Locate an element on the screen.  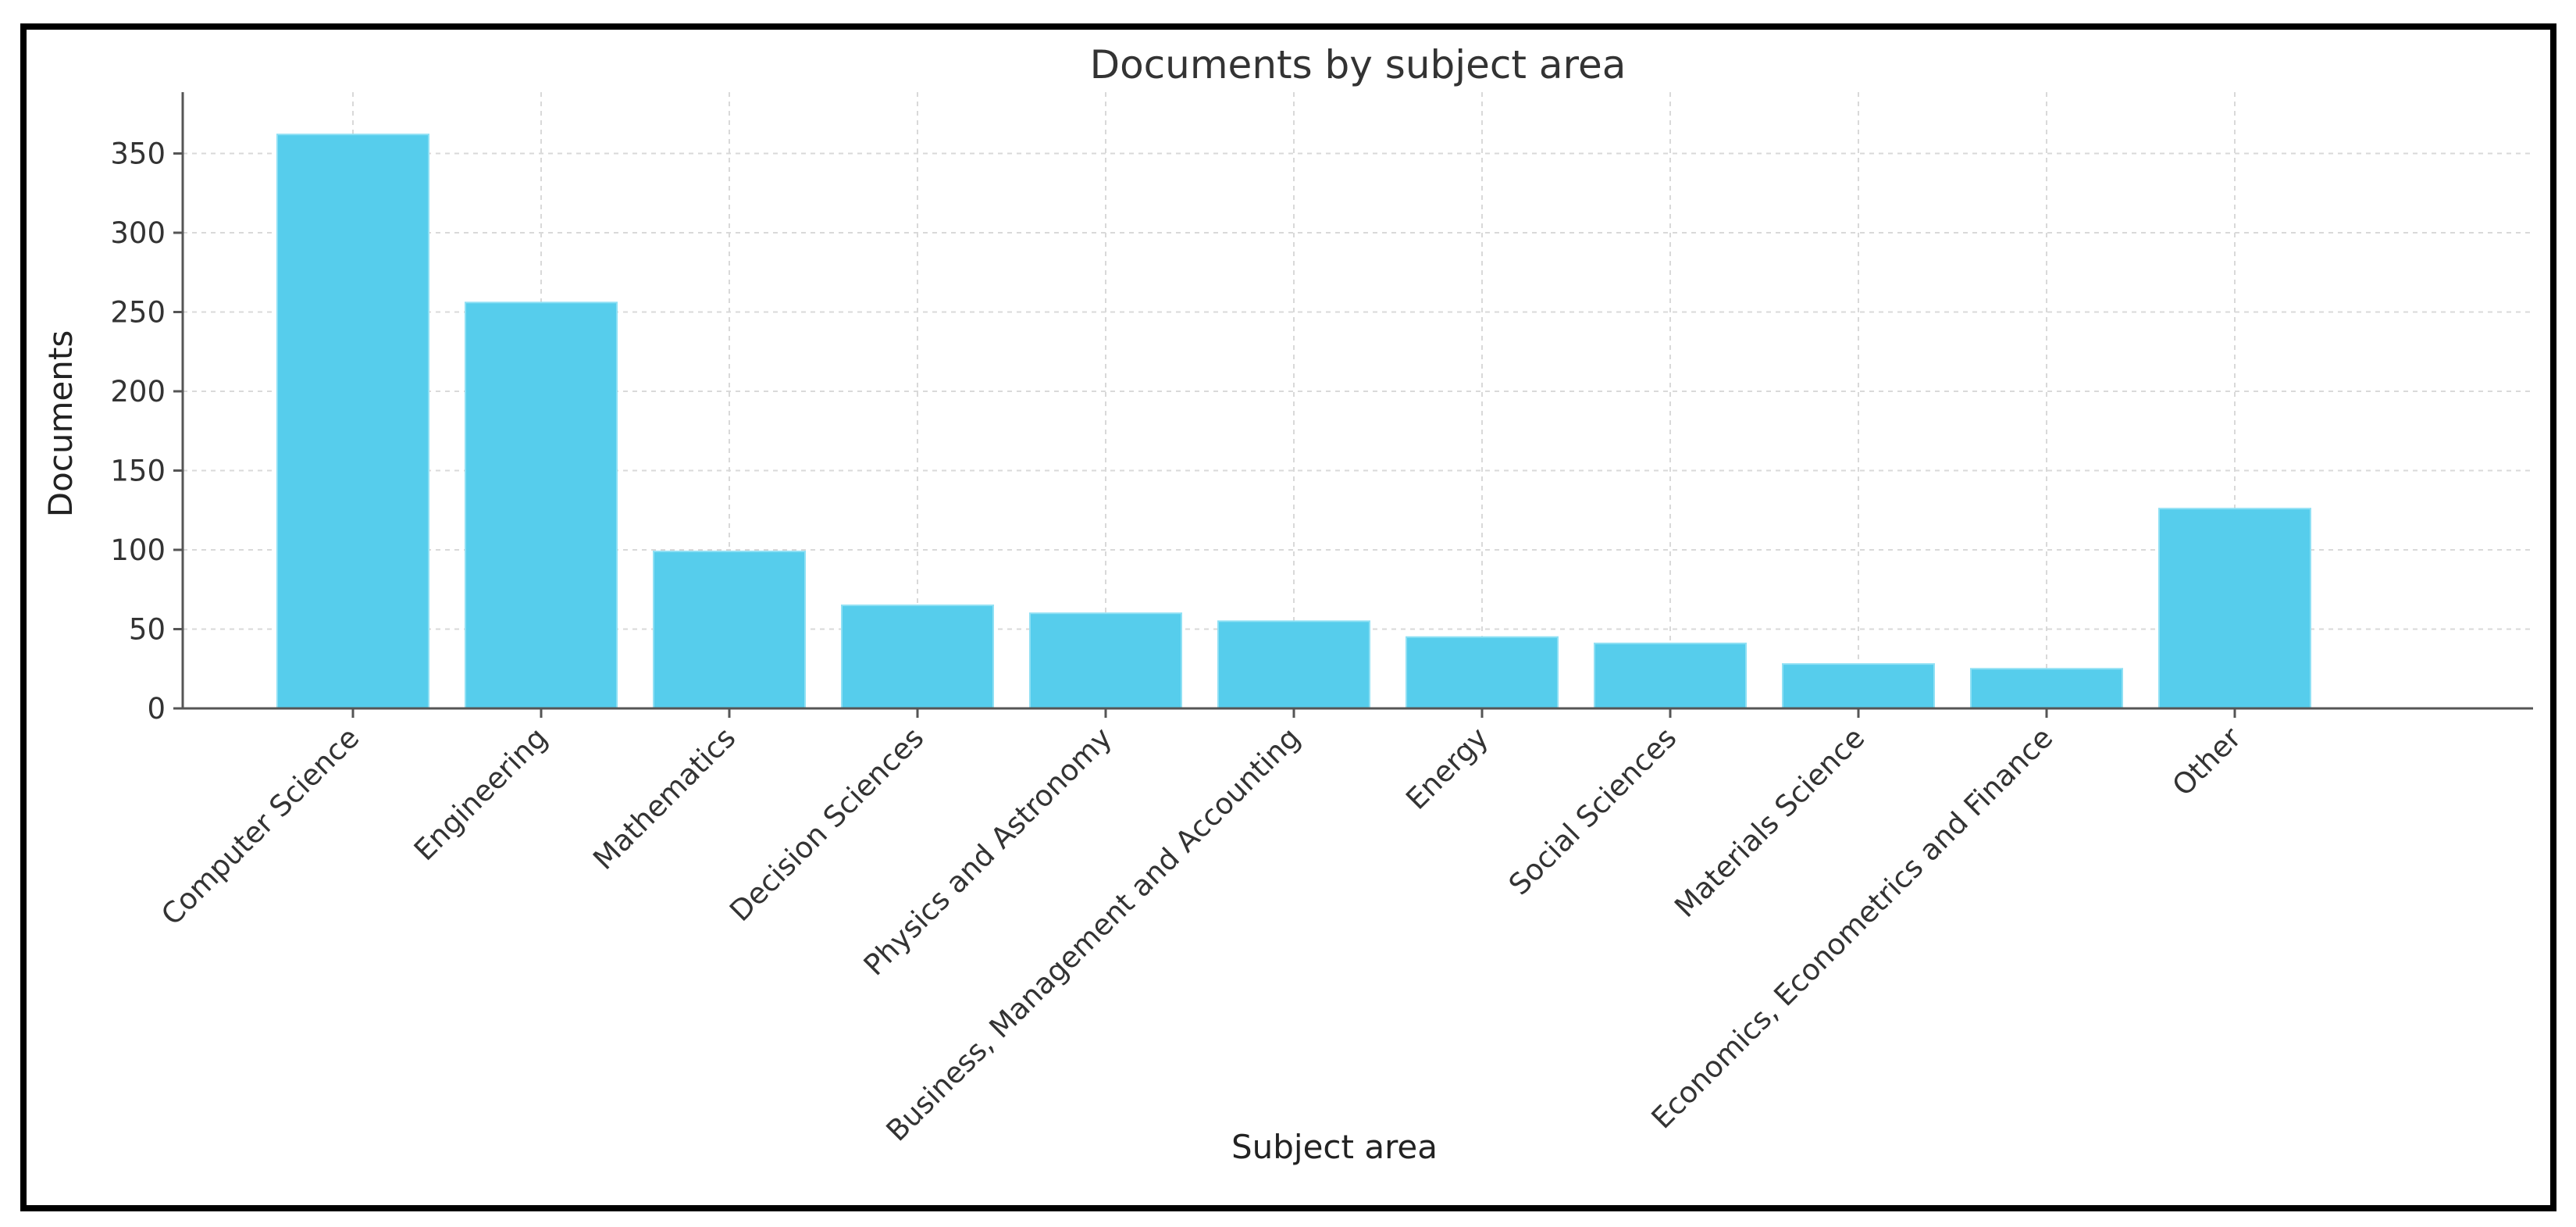
y-tick-labels: 0 50 100 150 200 250 300 350 is located at coordinates (138, 431).